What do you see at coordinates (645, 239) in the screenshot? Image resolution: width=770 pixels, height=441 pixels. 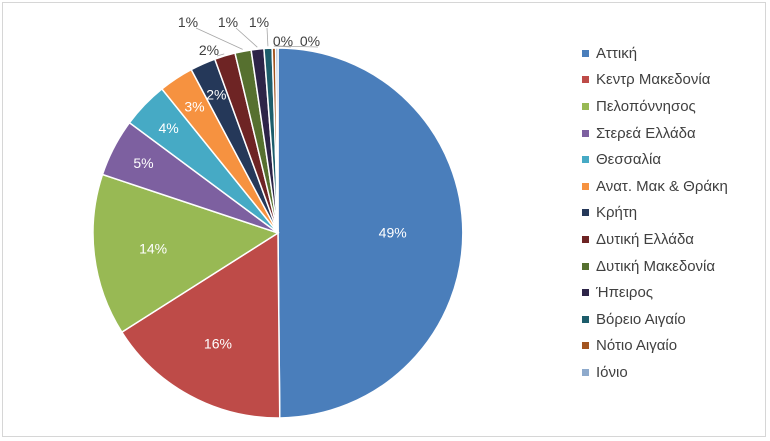 I see `legend-label: Δυτική Ελλάδα` at bounding box center [645, 239].